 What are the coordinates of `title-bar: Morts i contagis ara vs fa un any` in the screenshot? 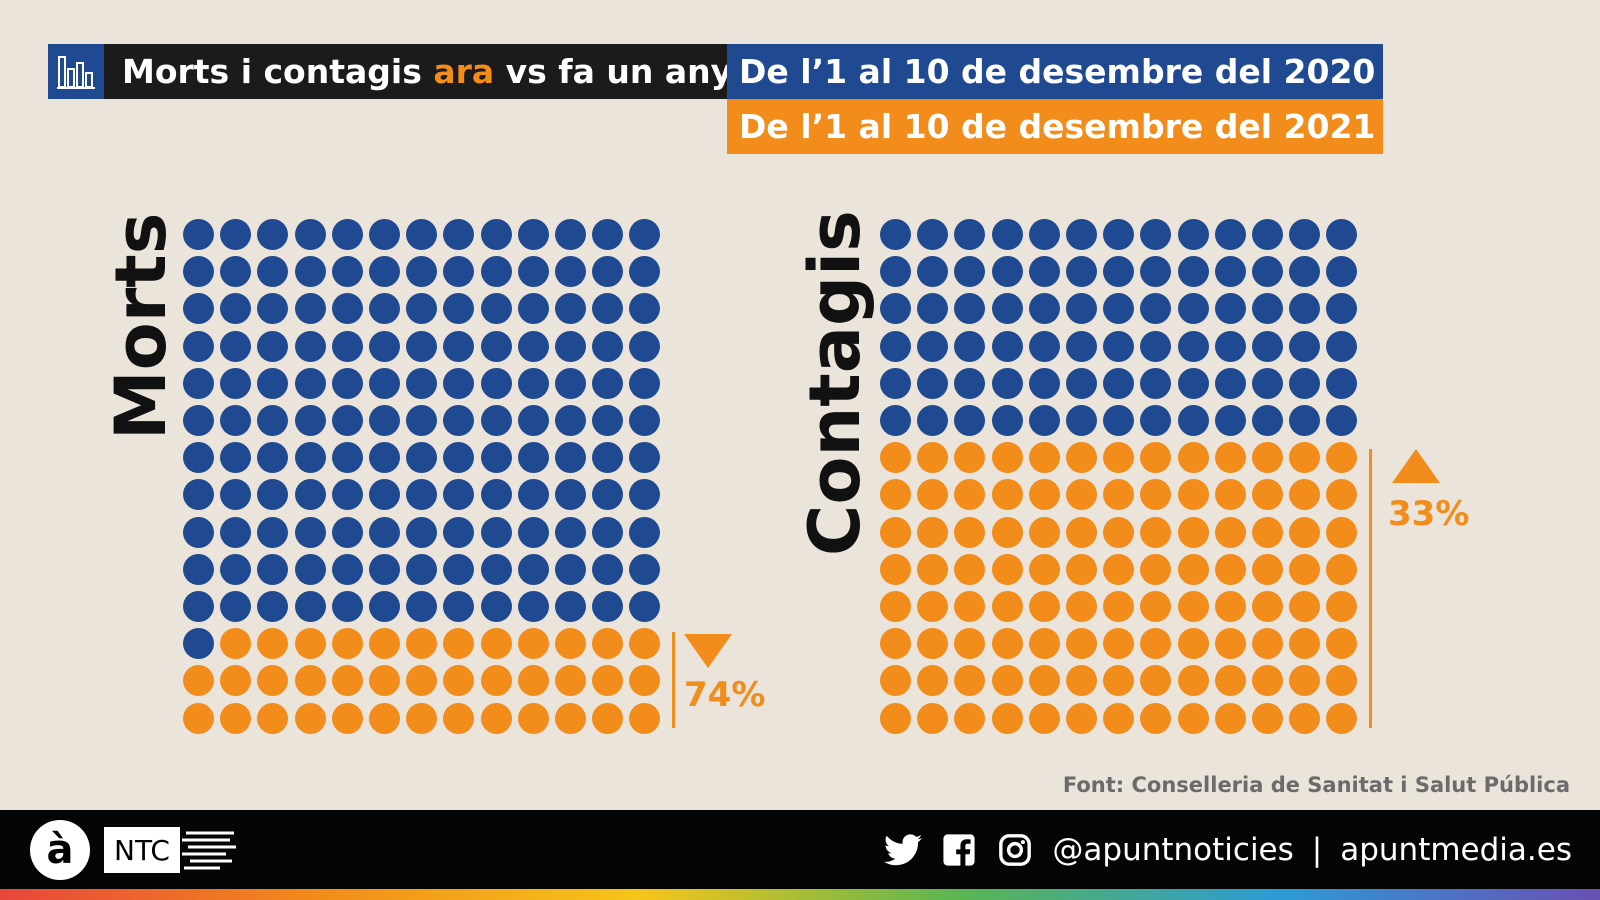 It's located at (397, 71).